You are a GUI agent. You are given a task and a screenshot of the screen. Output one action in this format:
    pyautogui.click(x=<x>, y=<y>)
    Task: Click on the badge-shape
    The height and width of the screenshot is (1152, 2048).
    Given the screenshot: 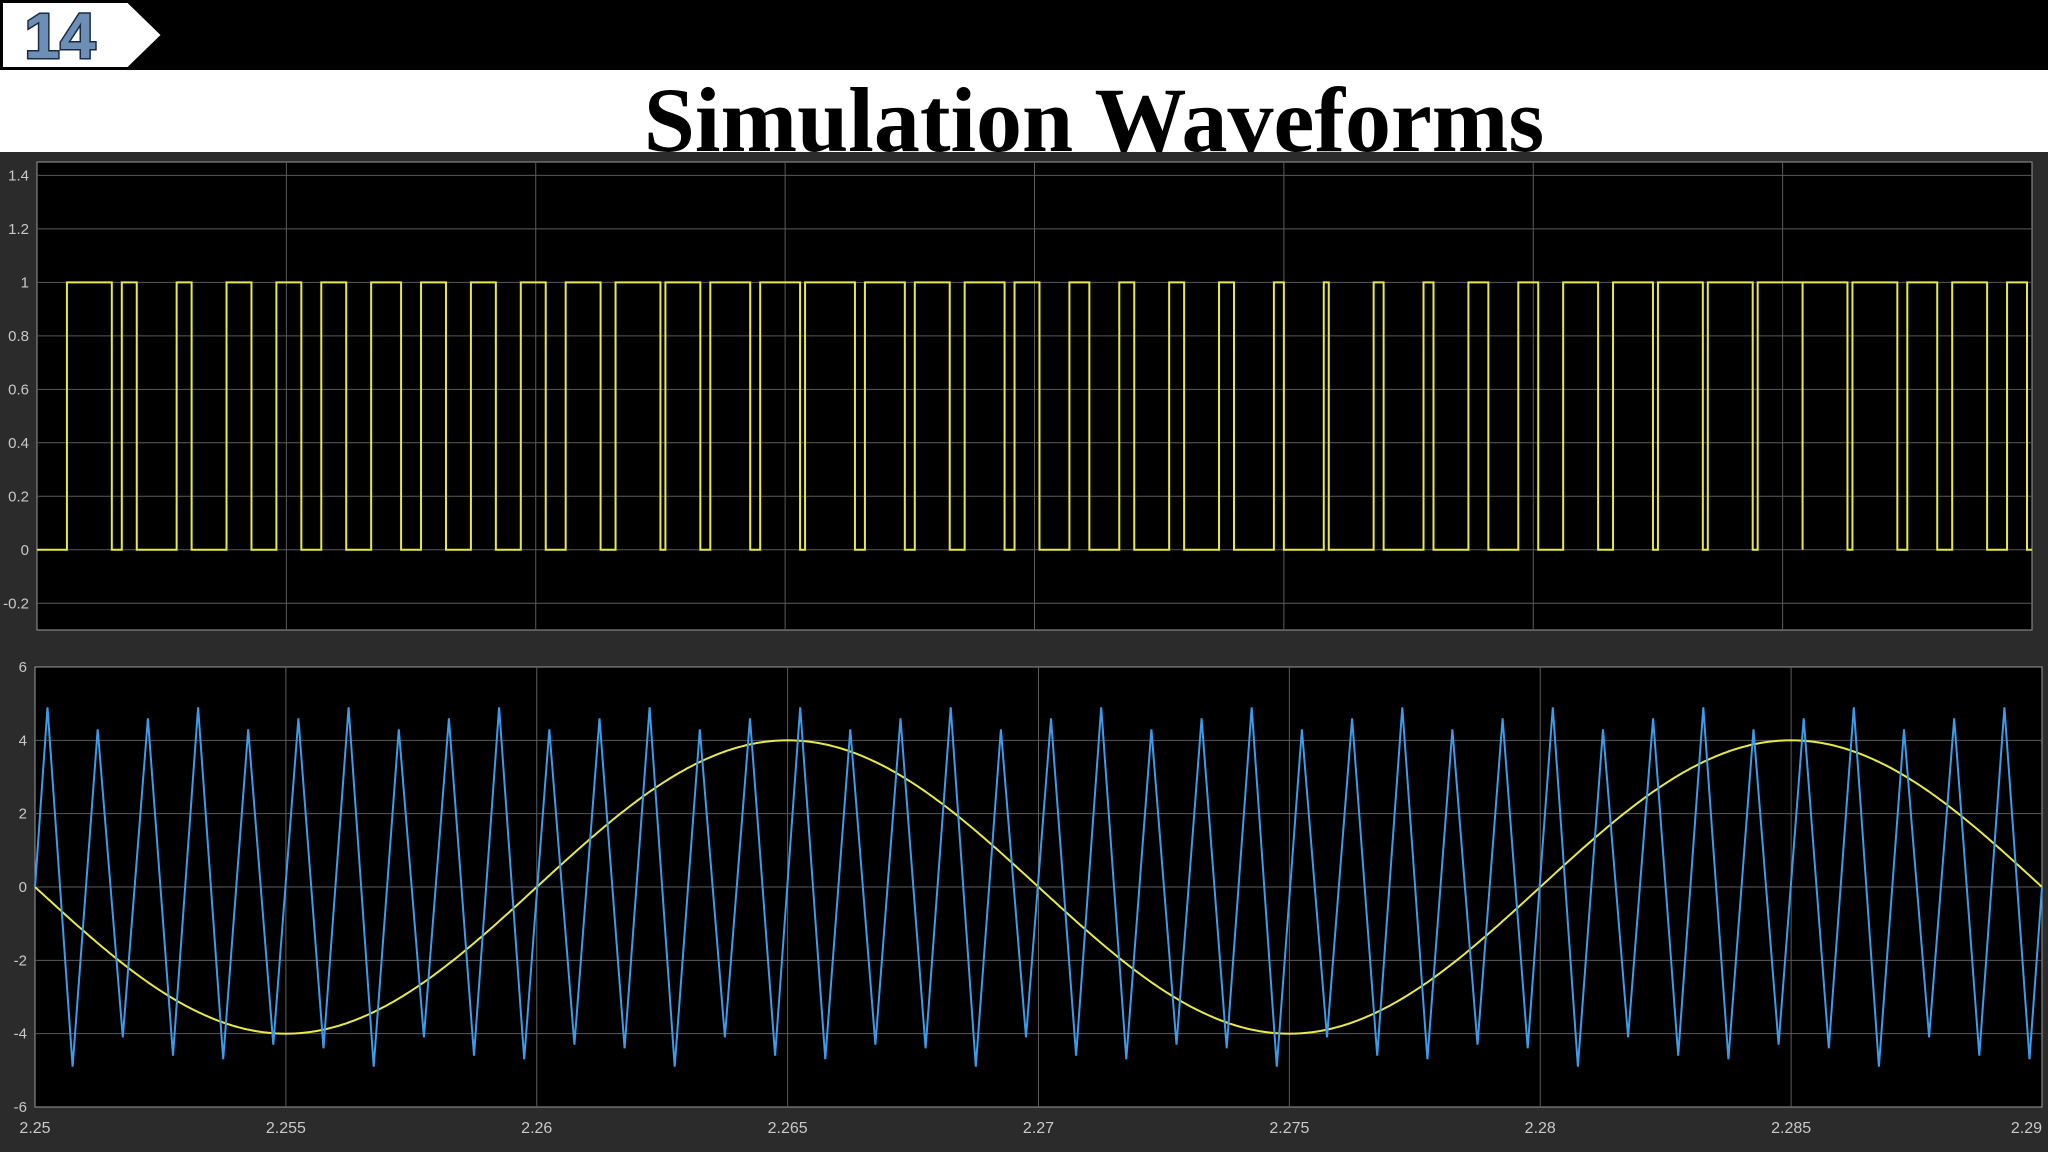 What is the action you would take?
    pyautogui.click(x=82, y=35)
    